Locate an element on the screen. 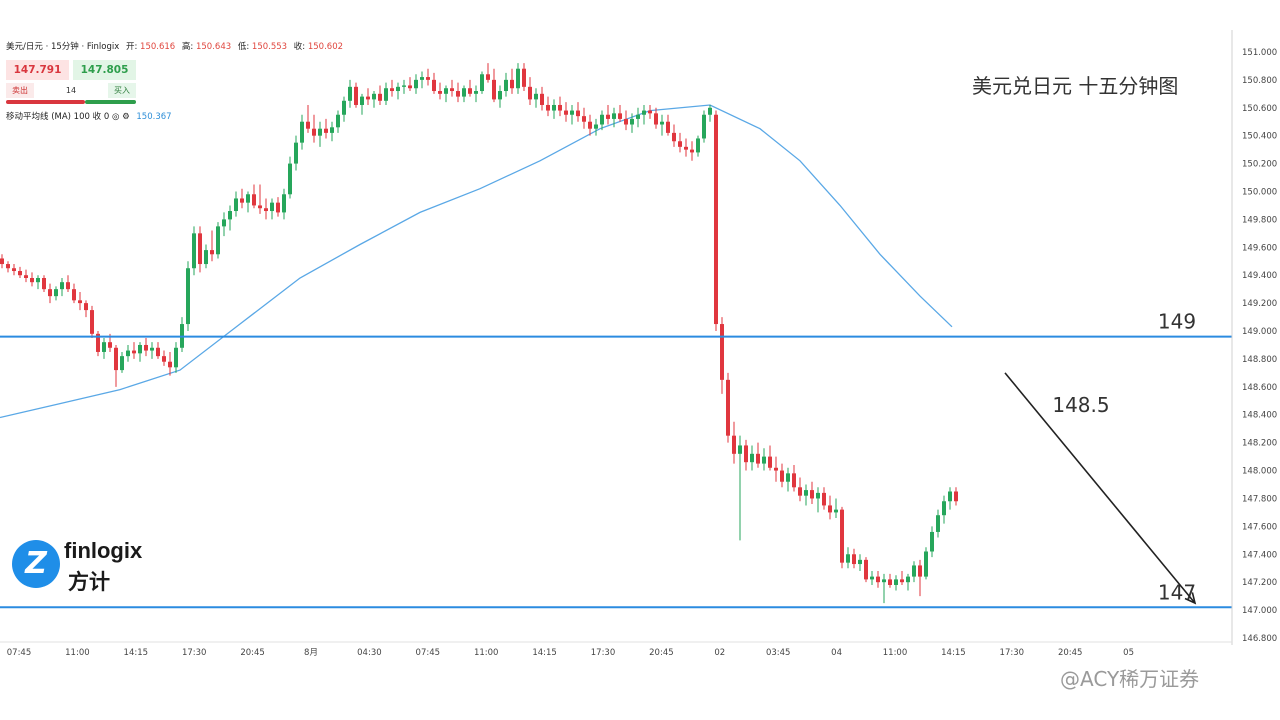  y-tick-label: 151.000 is located at coordinates (1259, 53).